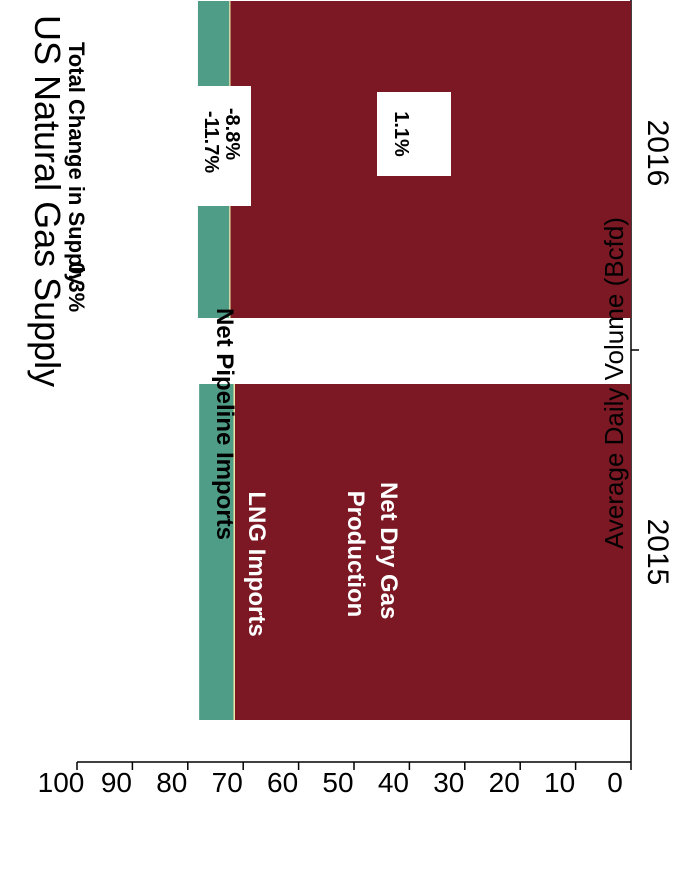 The width and height of the screenshot is (691, 895). I want to click on tick-label-60: 60, so click(282, 782).